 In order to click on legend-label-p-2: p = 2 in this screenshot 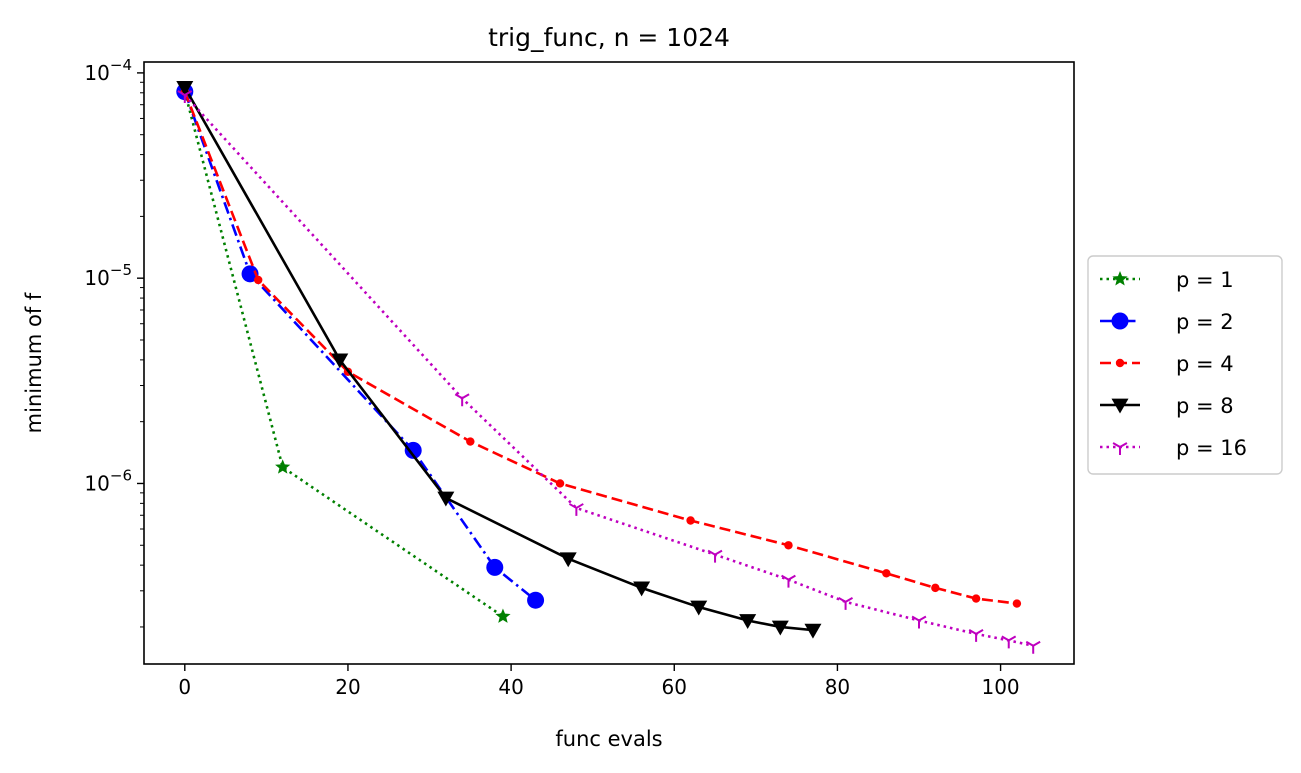, I will do `click(1205, 322)`.